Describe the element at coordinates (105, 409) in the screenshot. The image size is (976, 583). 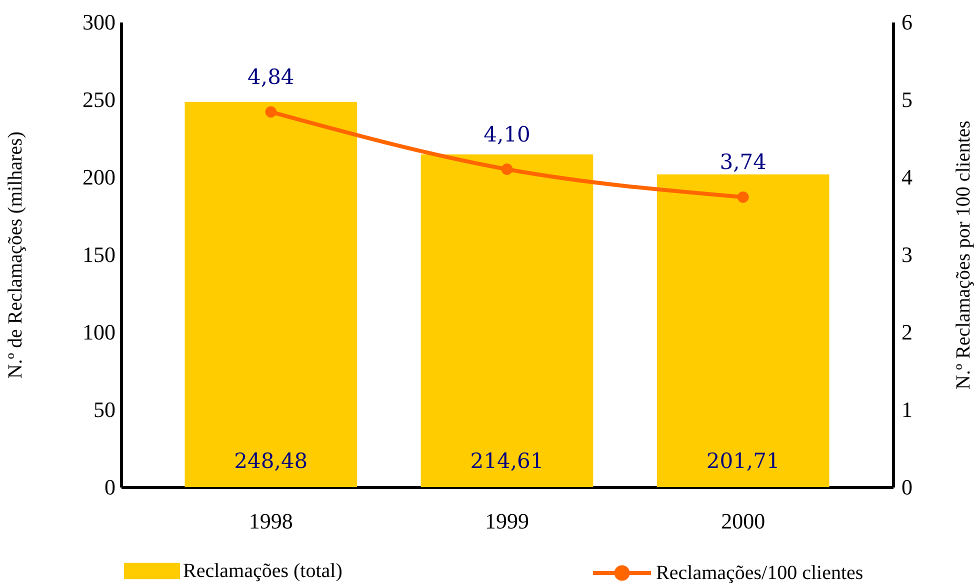
I see `y-tick-label: 50` at that location.